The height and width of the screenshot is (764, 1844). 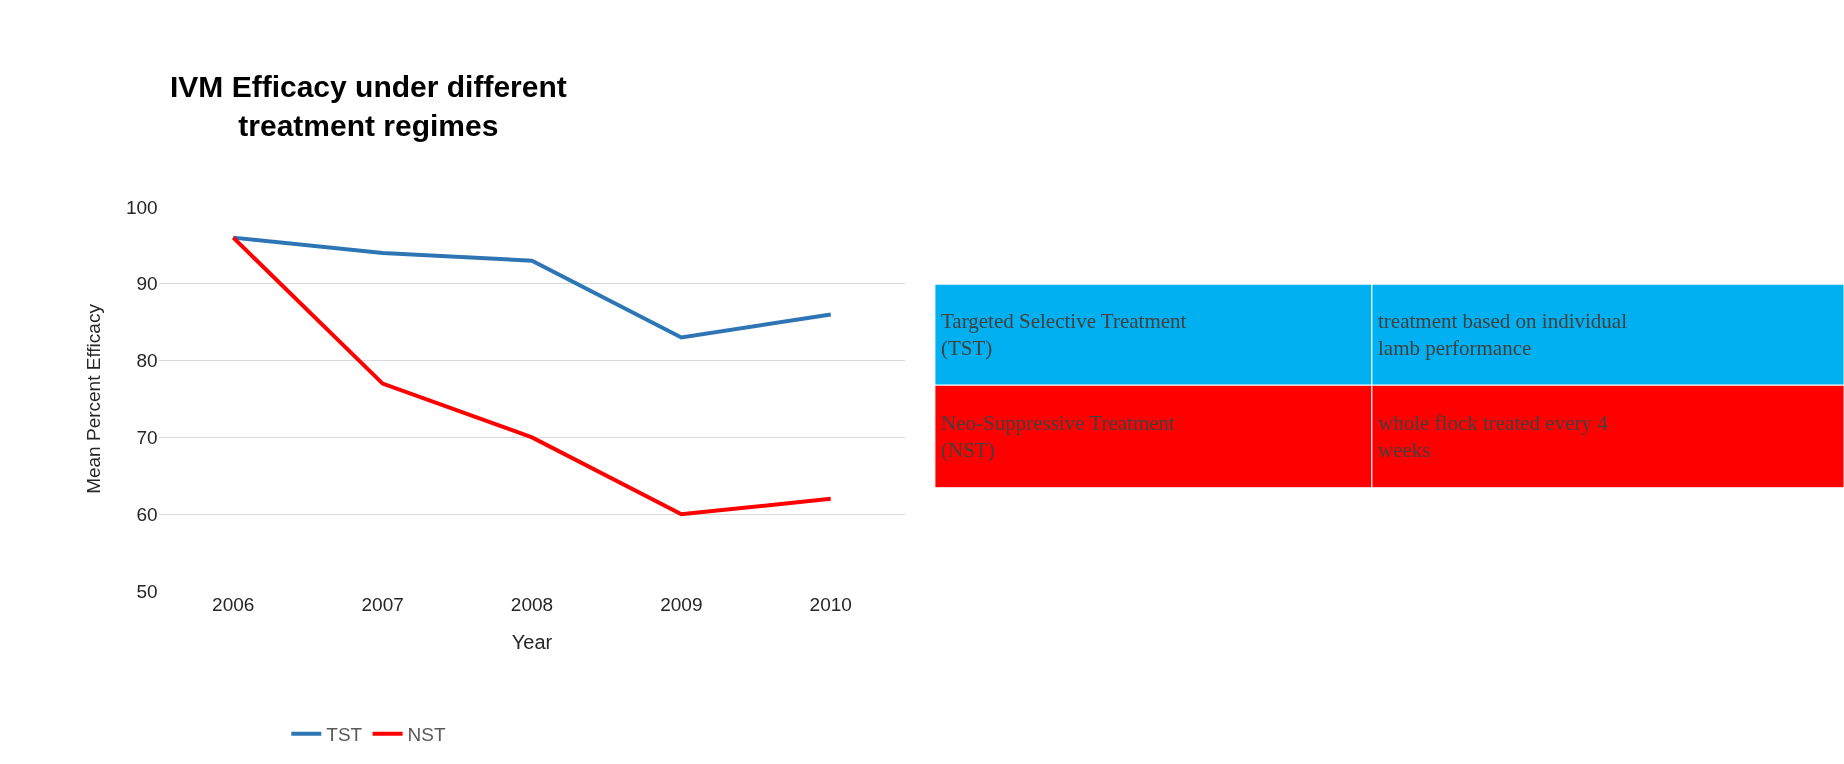 What do you see at coordinates (1503, 335) in the screenshot?
I see `text: treatment based on individual lamb performance` at bounding box center [1503, 335].